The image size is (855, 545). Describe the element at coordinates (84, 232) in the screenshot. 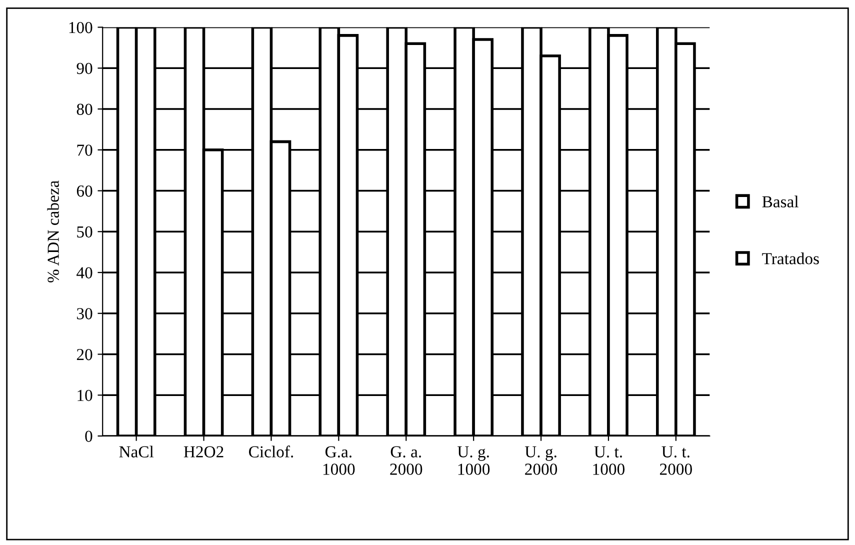

I see `y-tick-label: 50` at that location.